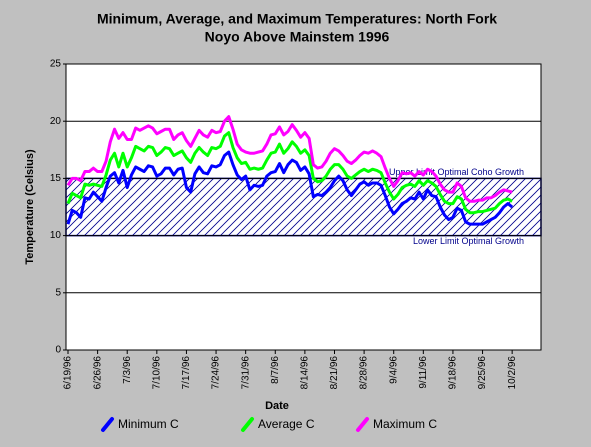 This screenshot has width=591, height=447. Describe the element at coordinates (393, 370) in the screenshot. I see `x-tick-label: 9/4/96` at that location.